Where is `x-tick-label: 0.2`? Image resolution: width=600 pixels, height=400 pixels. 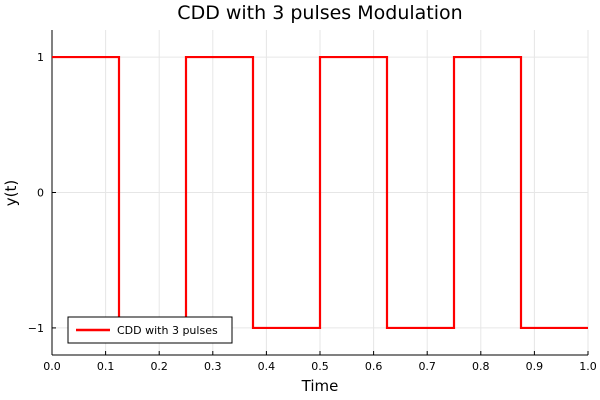
x-tick-label: 0.2 is located at coordinates (159, 366).